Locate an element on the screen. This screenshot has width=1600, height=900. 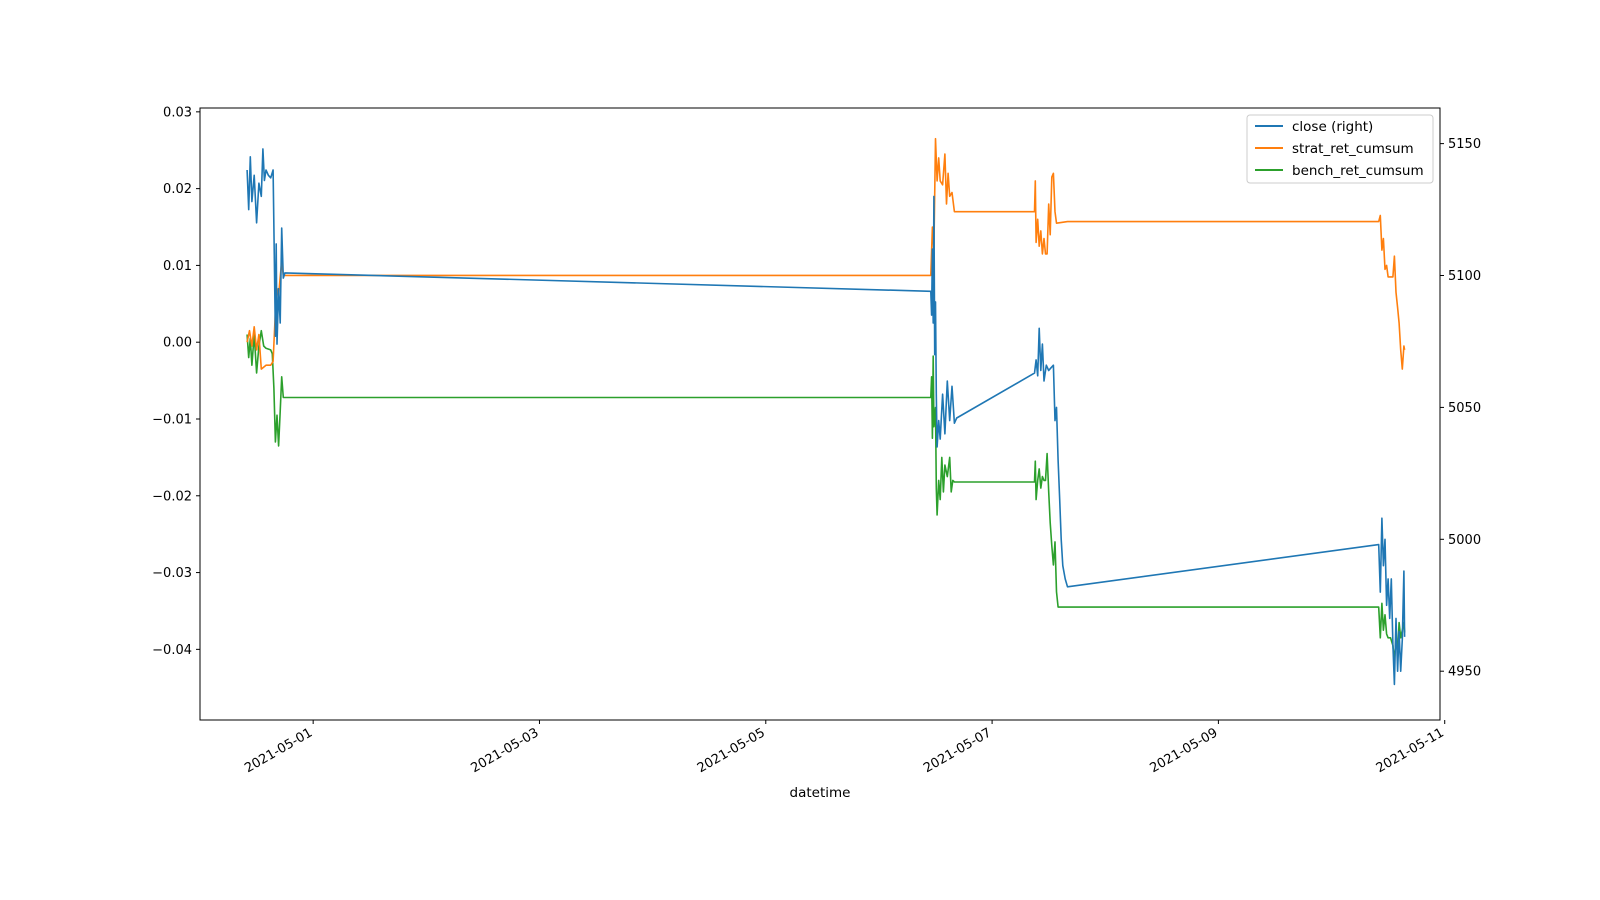
legend-label-strat: strat_ret_cumsum is located at coordinates (1353, 149).